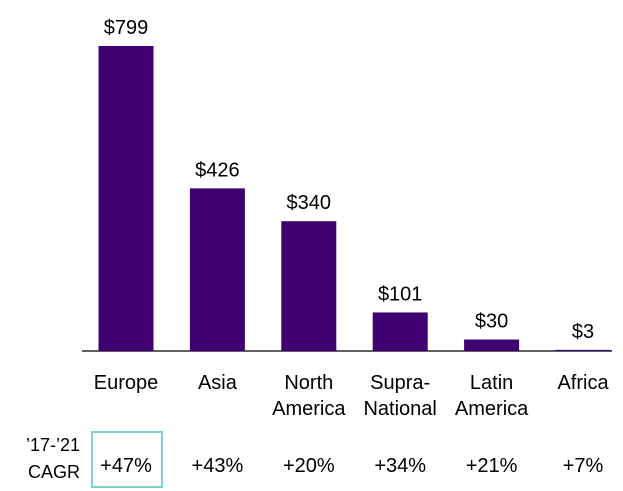  I want to click on x-tick-label: Supra-National, so click(400, 396).